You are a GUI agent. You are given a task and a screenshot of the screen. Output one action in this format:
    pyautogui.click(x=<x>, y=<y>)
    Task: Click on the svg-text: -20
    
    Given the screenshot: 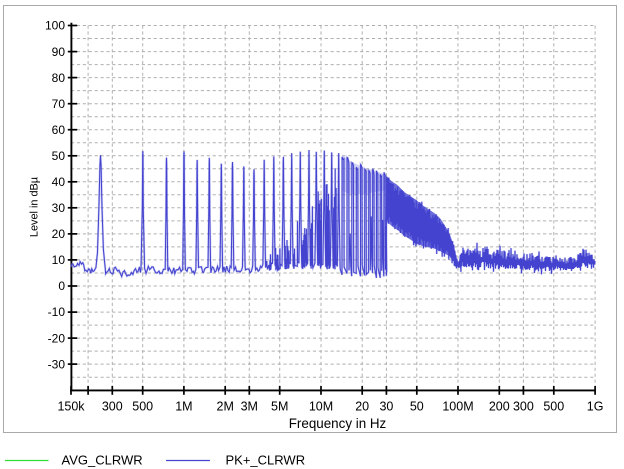 What is the action you would take?
    pyautogui.click(x=57, y=338)
    